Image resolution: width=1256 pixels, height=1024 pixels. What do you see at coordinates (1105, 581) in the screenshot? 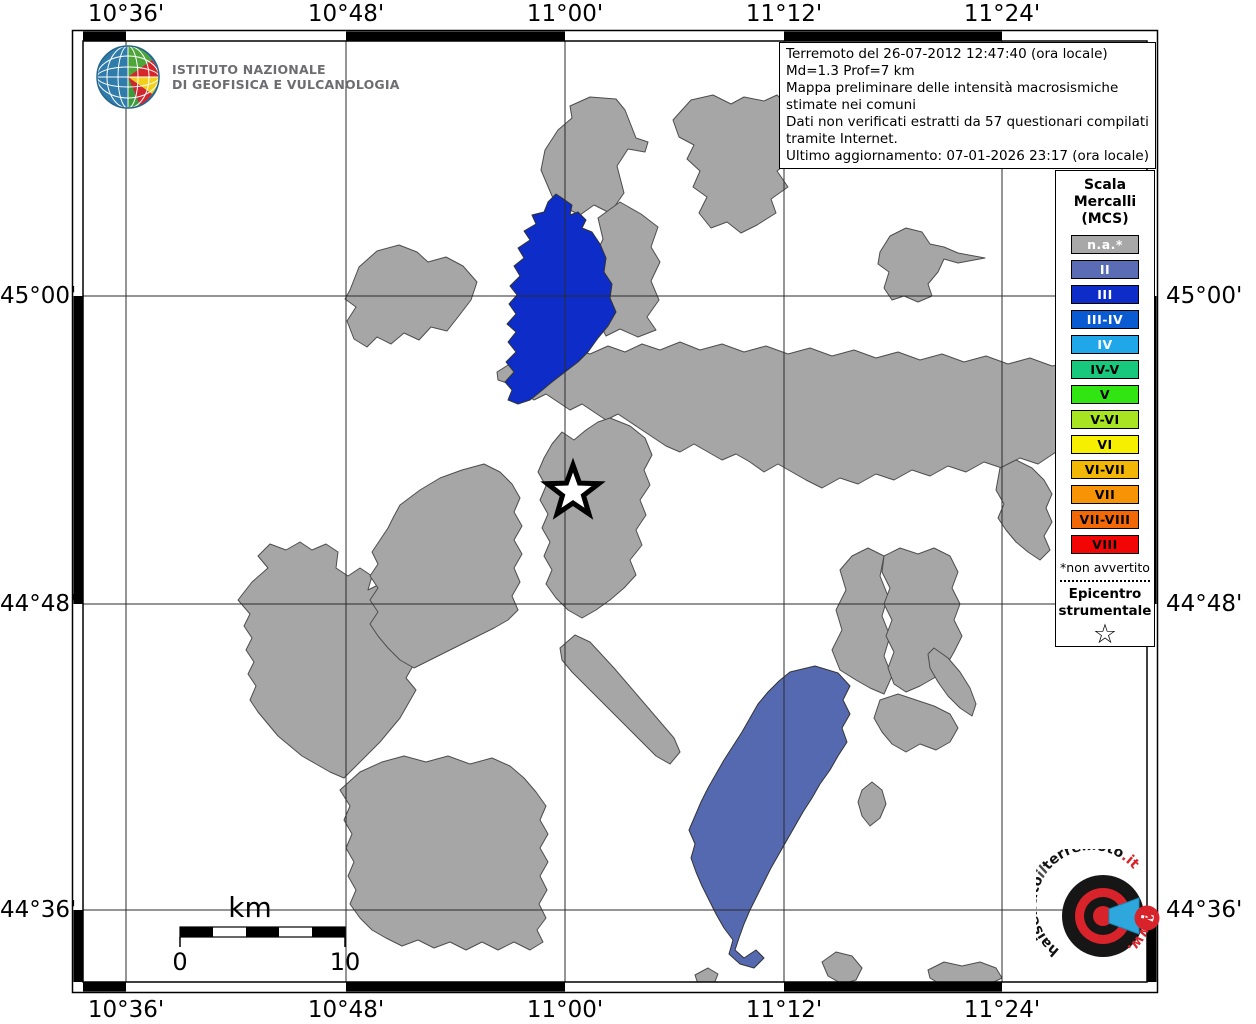
I see `legend-divider` at bounding box center [1105, 581].